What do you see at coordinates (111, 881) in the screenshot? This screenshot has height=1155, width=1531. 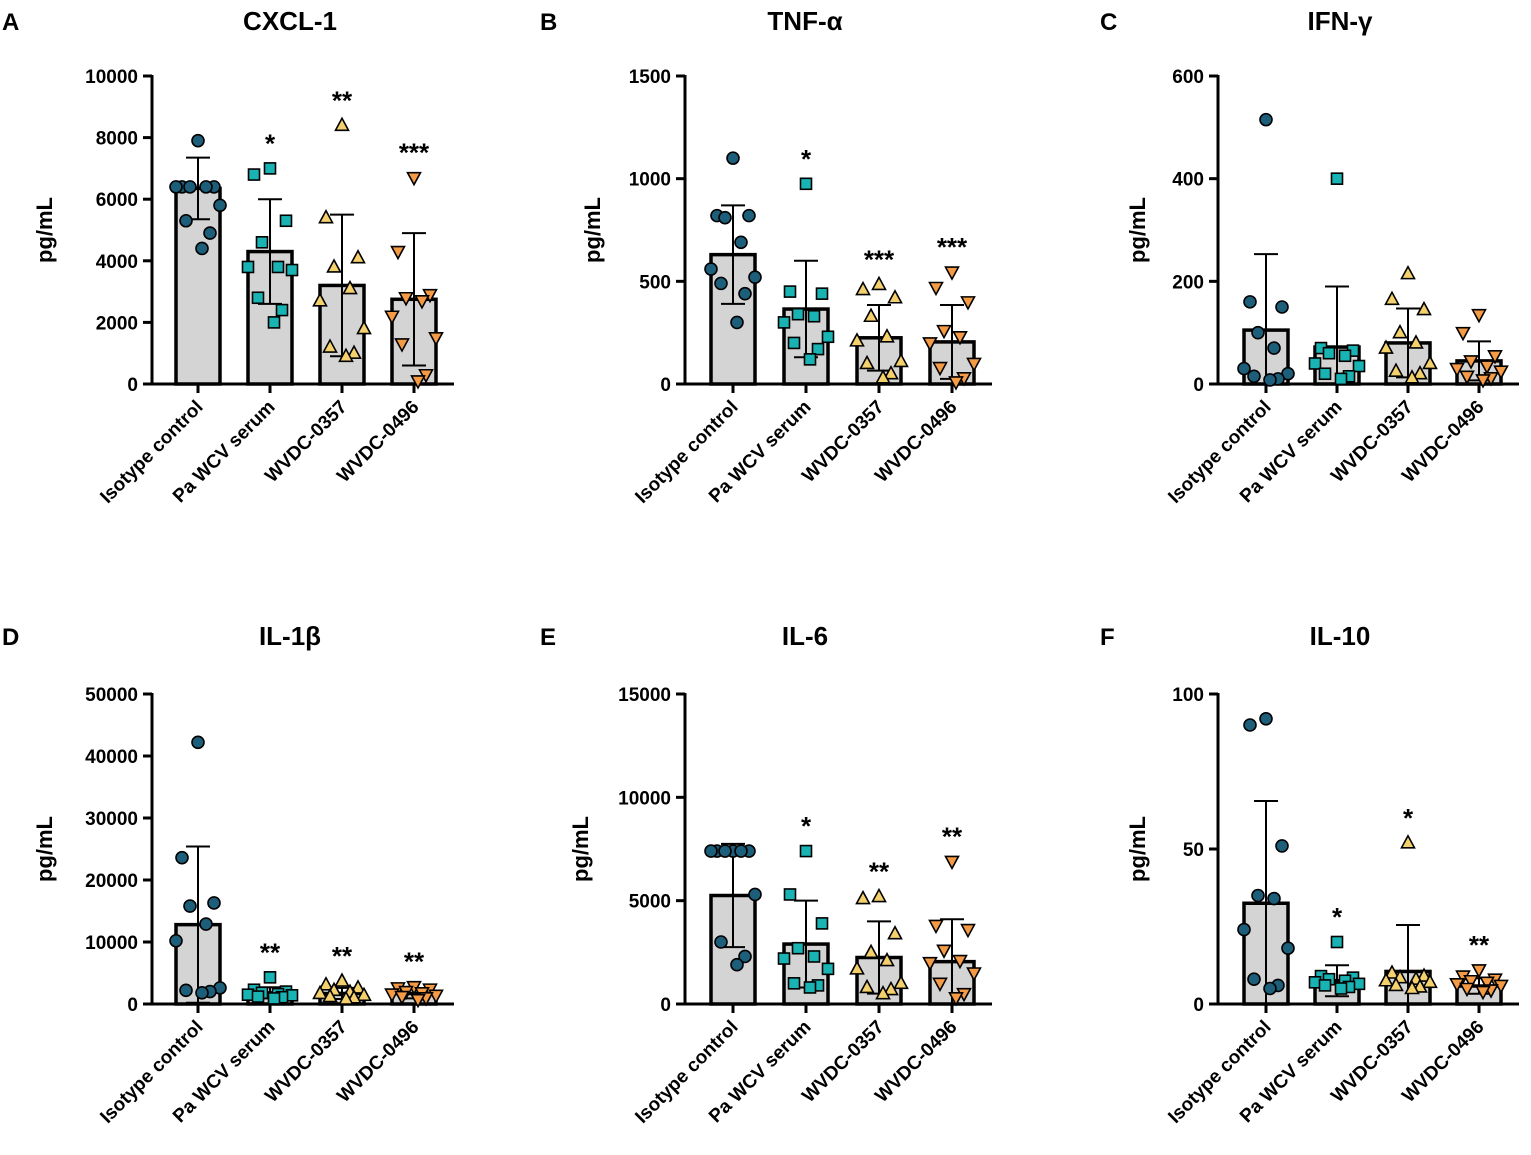 I see `y-tick-label: 20000` at bounding box center [111, 881].